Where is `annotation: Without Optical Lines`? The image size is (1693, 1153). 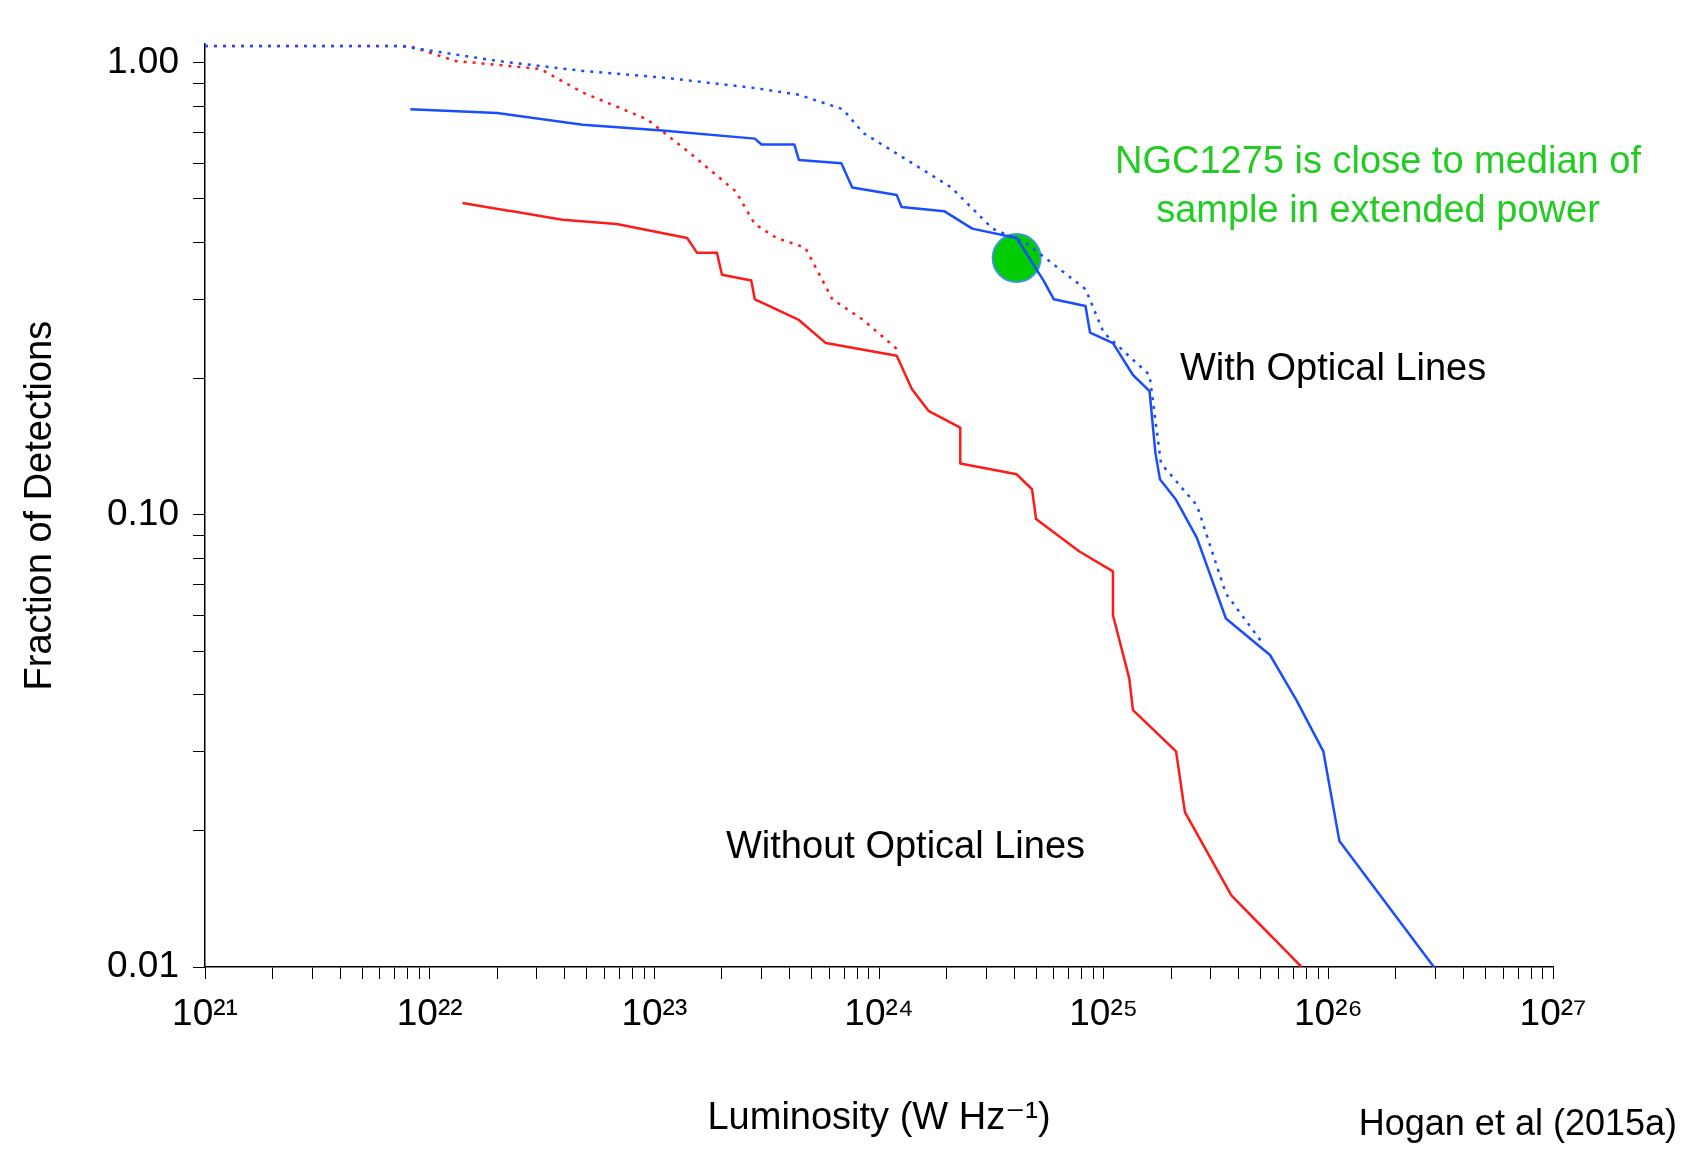 annotation: Without Optical Lines is located at coordinates (906, 845).